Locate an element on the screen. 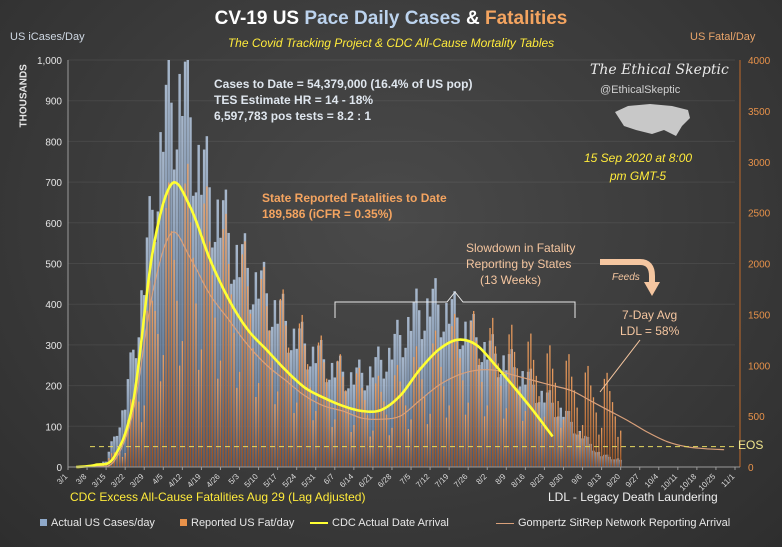 The width and height of the screenshot is (782, 547). feeds-label: Feeds is located at coordinates (626, 277).